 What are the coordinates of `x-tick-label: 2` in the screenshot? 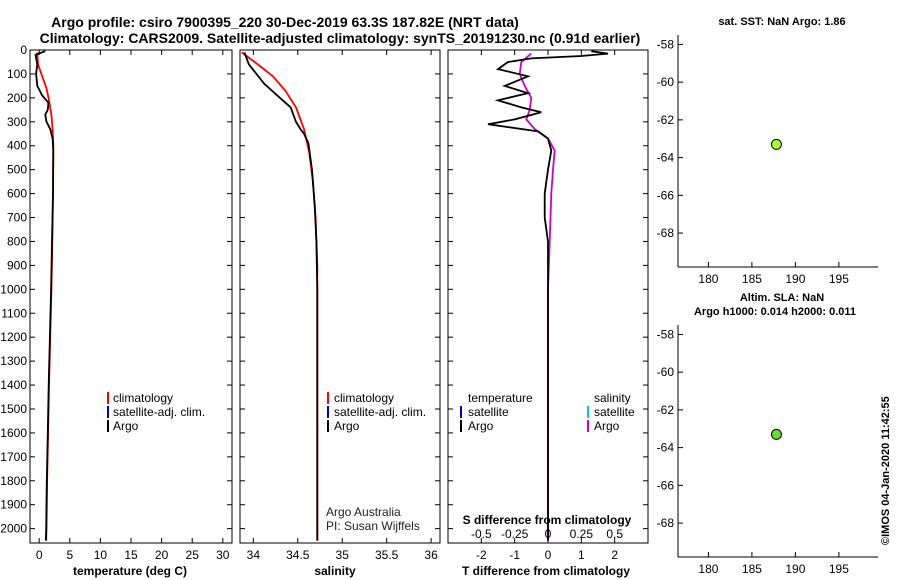 It's located at (614, 555).